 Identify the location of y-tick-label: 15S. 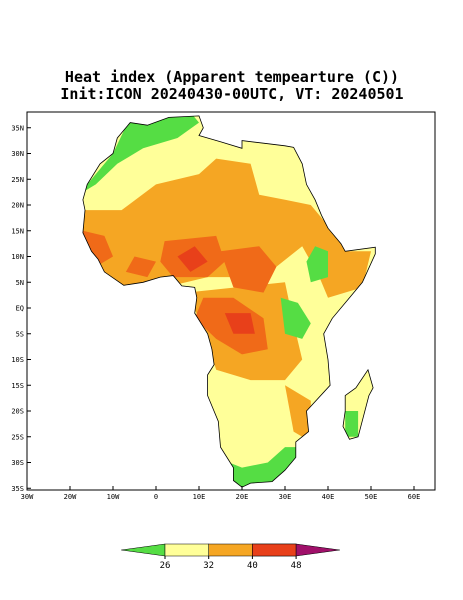
(17, 386).